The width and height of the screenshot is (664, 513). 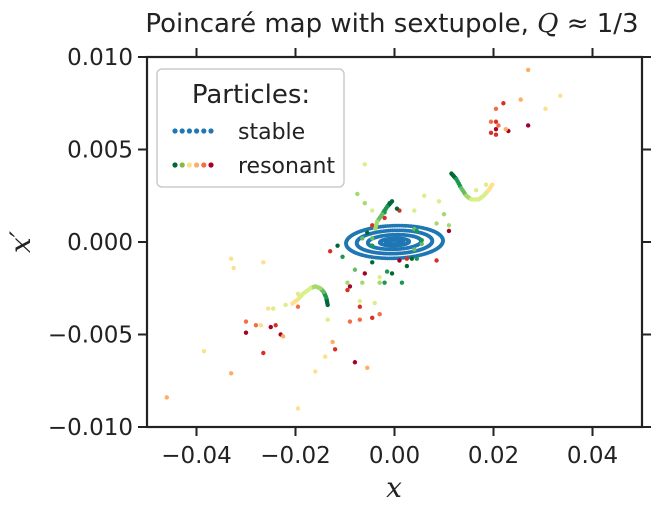 I want to click on x-tick-label: 0.00, so click(x=394, y=456).